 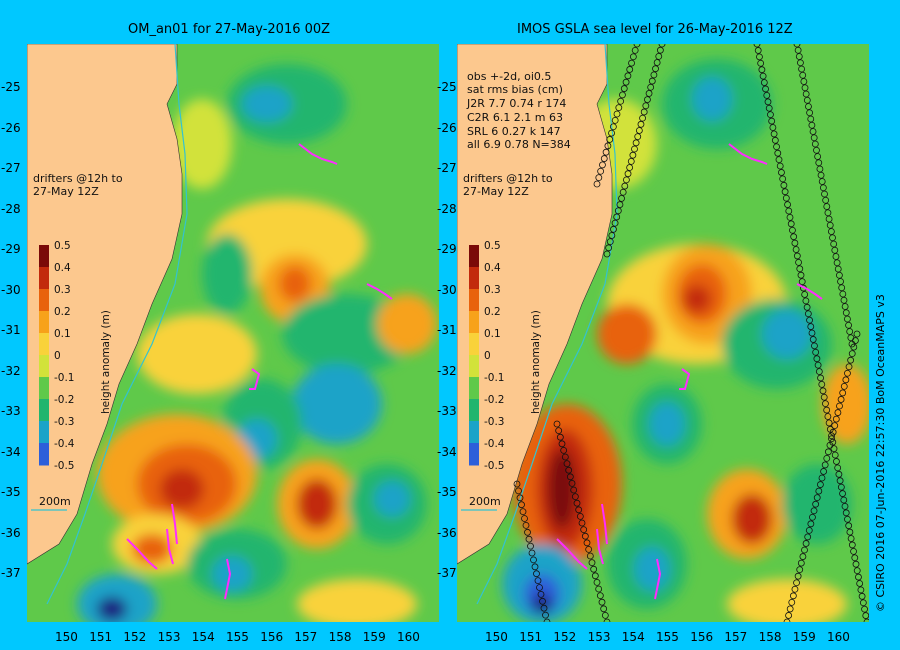 What do you see at coordinates (496, 191) in the screenshot?
I see `drifter-note-line2: 27-May 12Z` at bounding box center [496, 191].